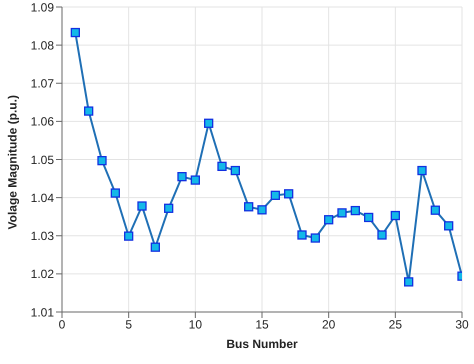 This screenshot has width=474, height=364. What do you see at coordinates (42, 197) in the screenshot?
I see `y-tick-label: 1.04` at bounding box center [42, 197].